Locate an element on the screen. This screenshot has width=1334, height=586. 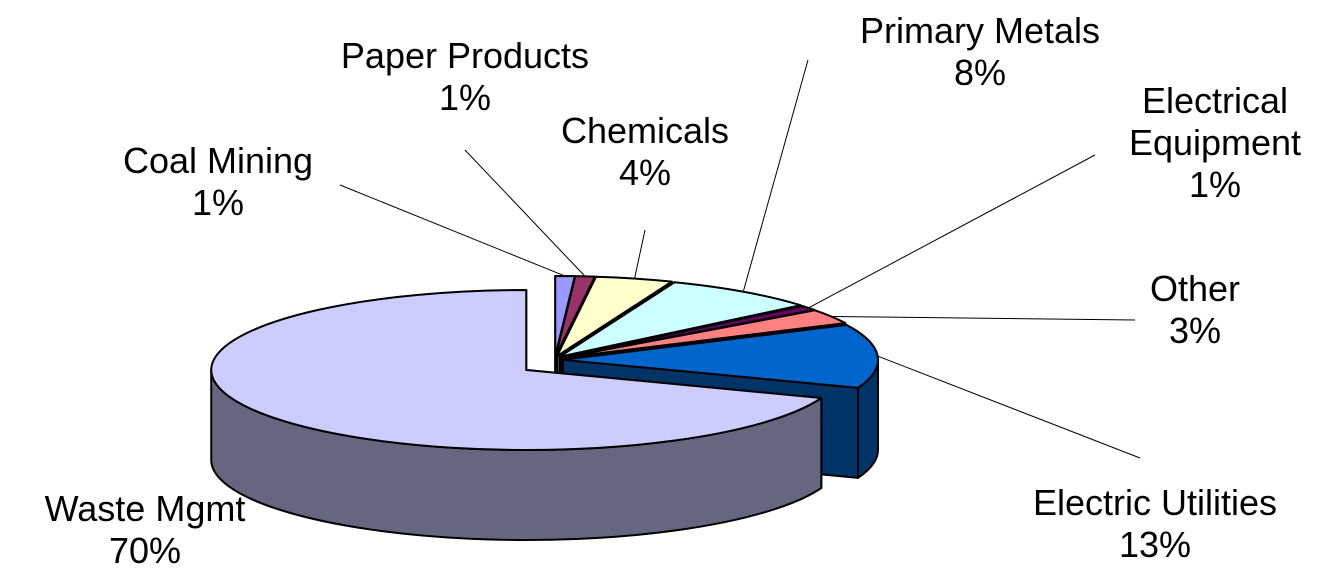
slice-label: Primary Metals 8% is located at coordinates (980, 52).